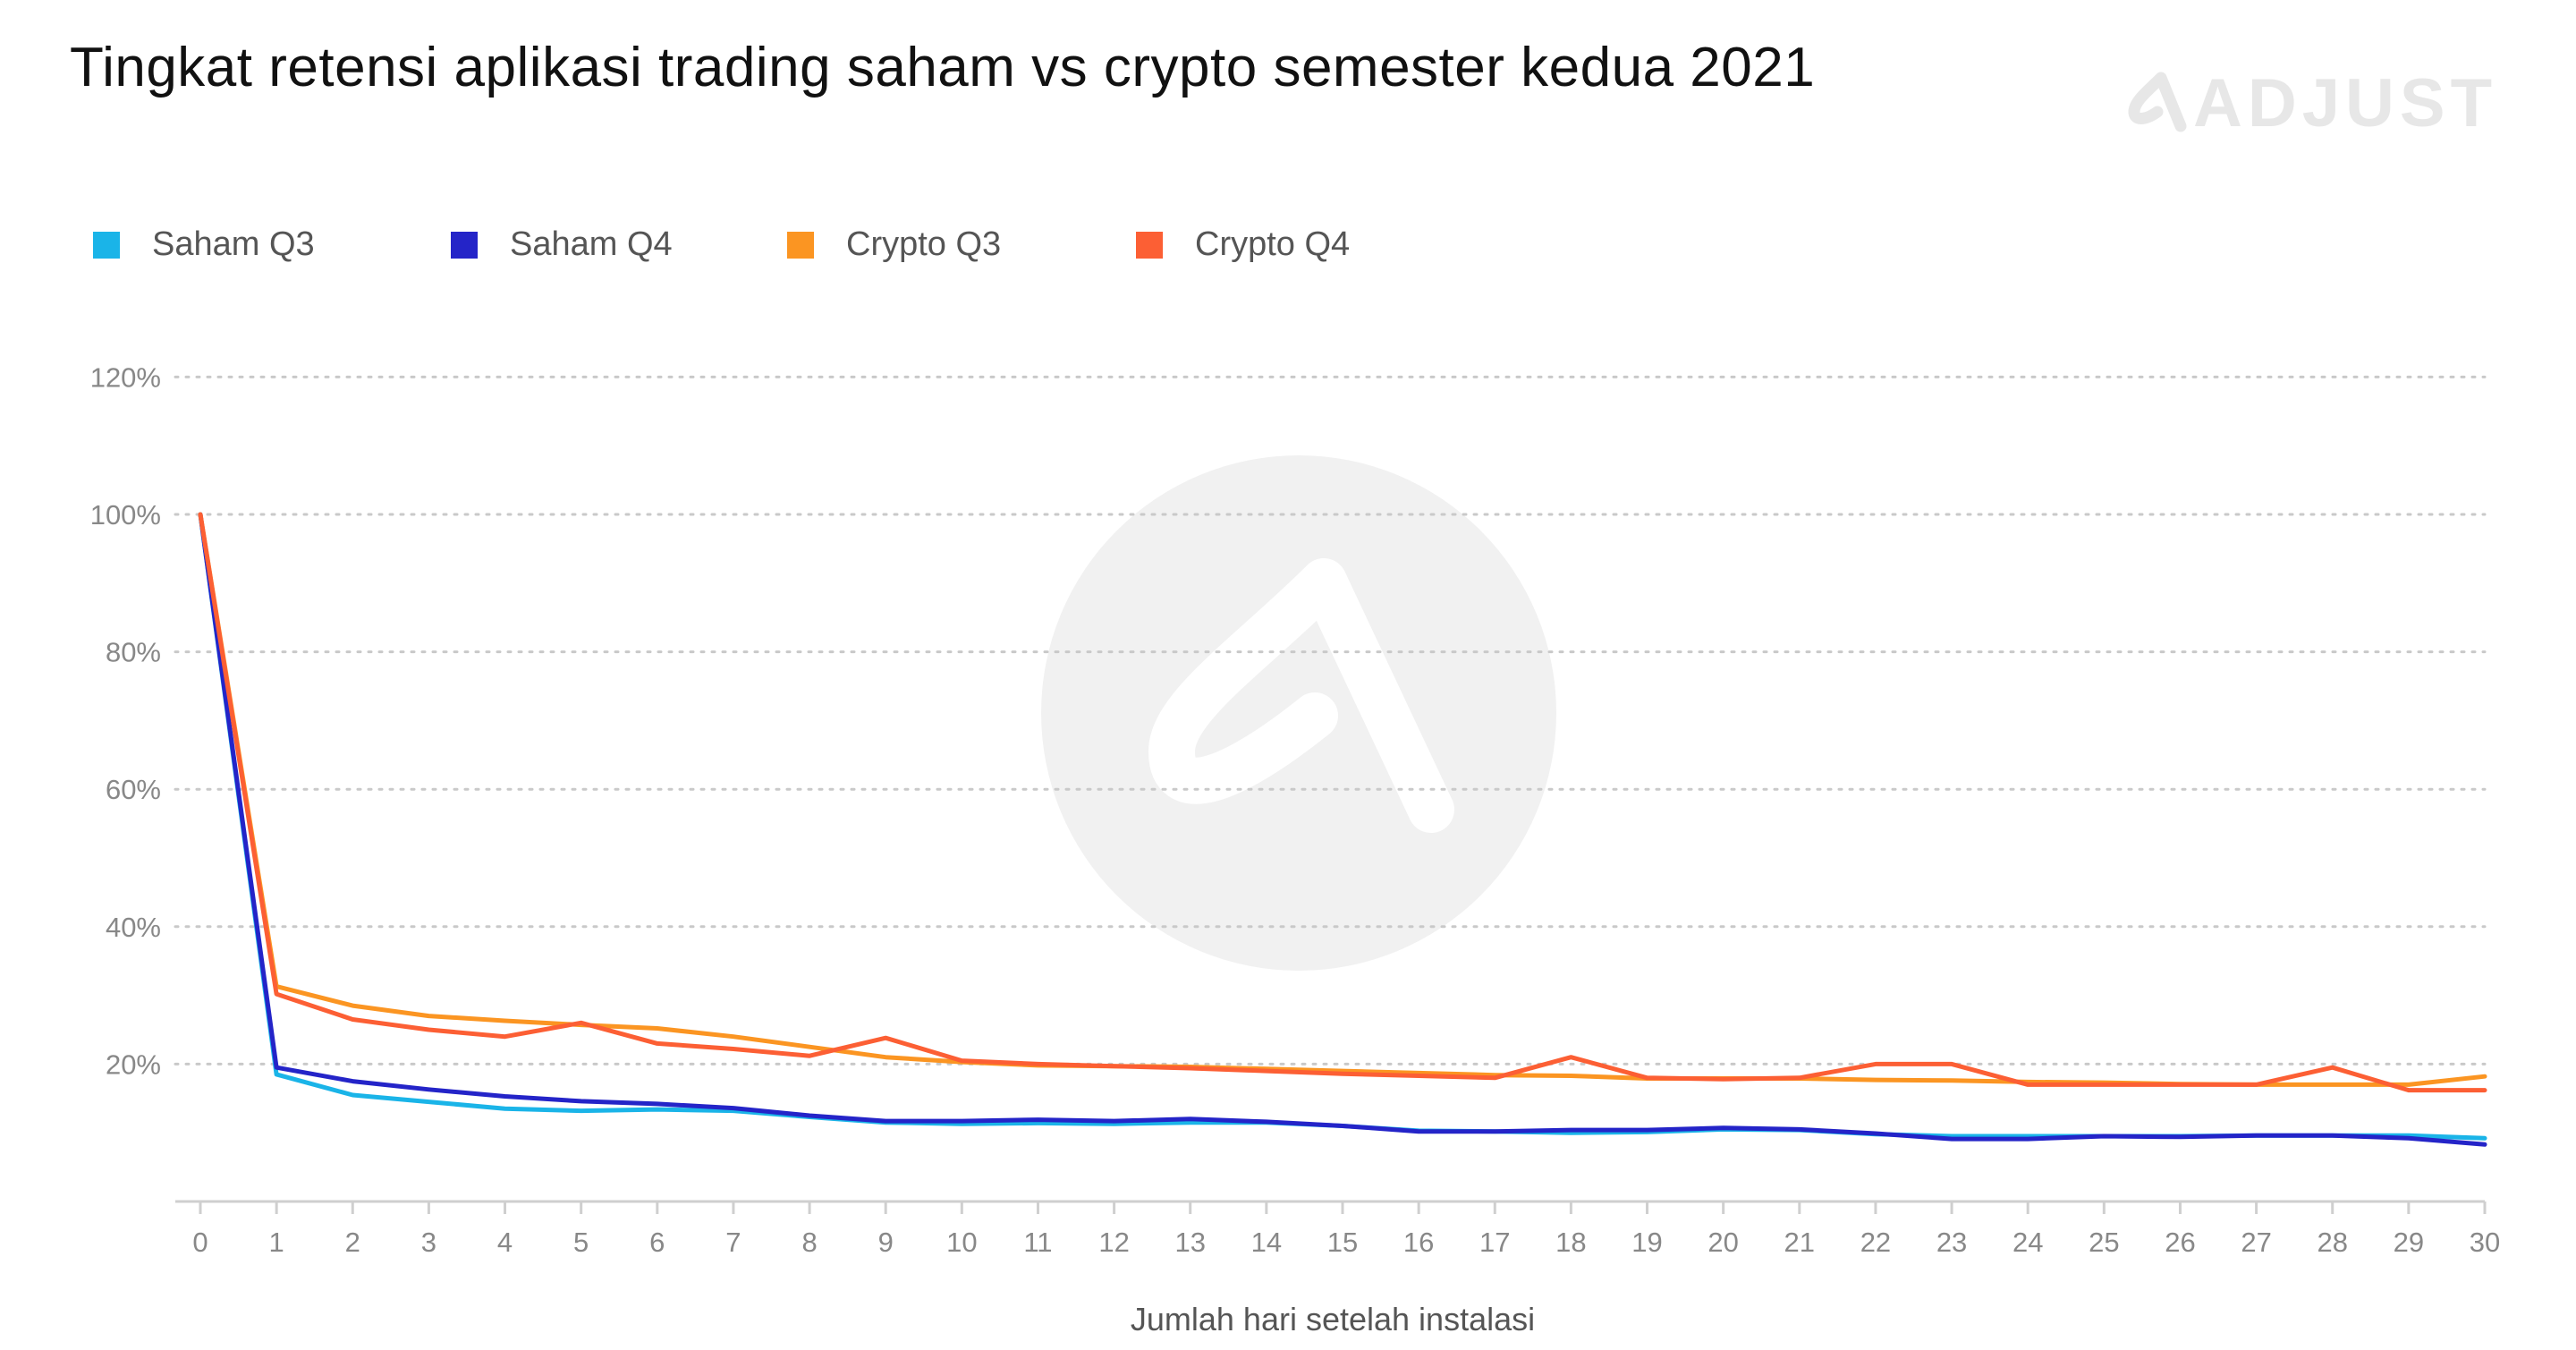 The height and width of the screenshot is (1350, 2576). What do you see at coordinates (1875, 1242) in the screenshot?
I see `x-tick-label: 22` at bounding box center [1875, 1242].